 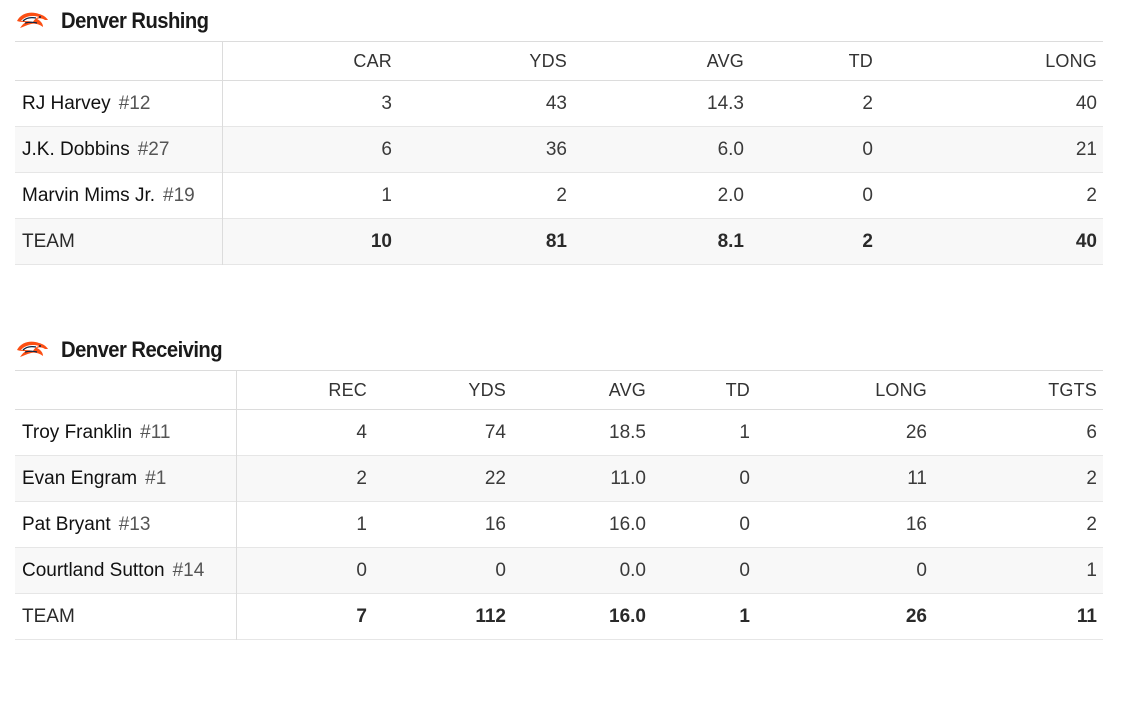 I want to click on receiving-title: Denver Receiving, so click(x=142, y=349).